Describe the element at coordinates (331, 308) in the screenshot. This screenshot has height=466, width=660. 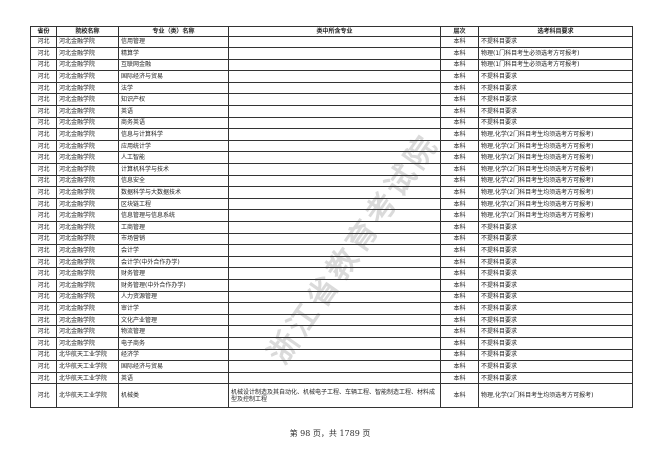
I see `table-row: 河北 河北金融学院 审计学 本科 不提科目要求` at that location.